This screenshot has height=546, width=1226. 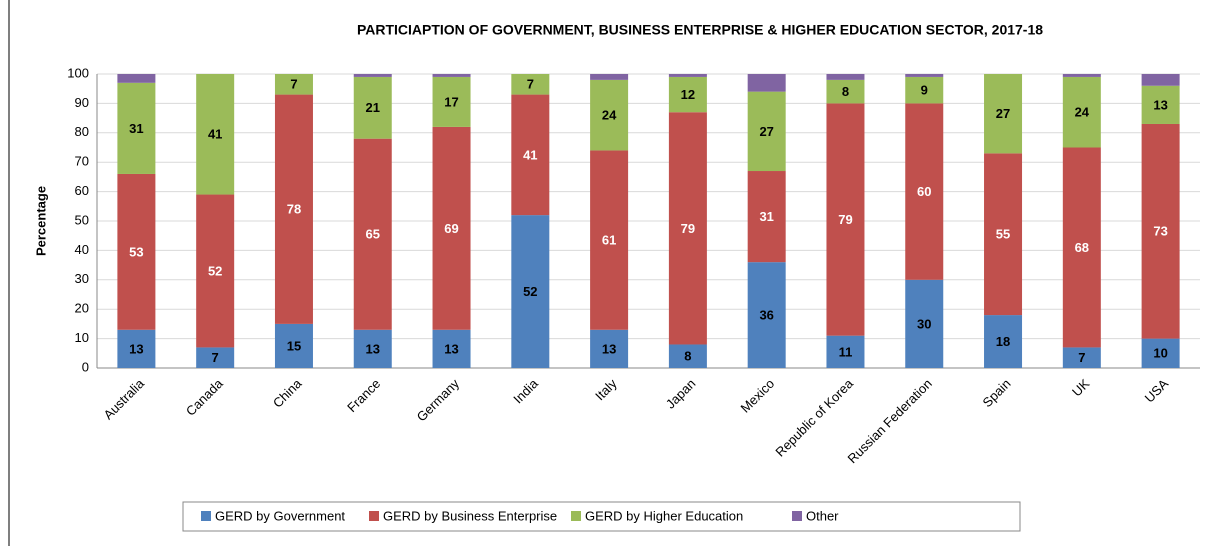 What do you see at coordinates (1081, 388) in the screenshot?
I see `x-tick-label: UK` at bounding box center [1081, 388].